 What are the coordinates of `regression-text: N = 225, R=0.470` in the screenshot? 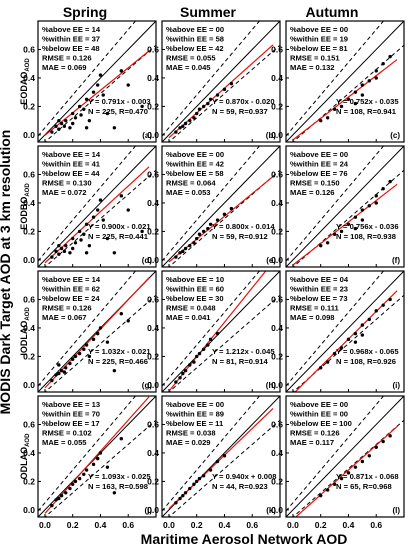 It's located at (118, 111).